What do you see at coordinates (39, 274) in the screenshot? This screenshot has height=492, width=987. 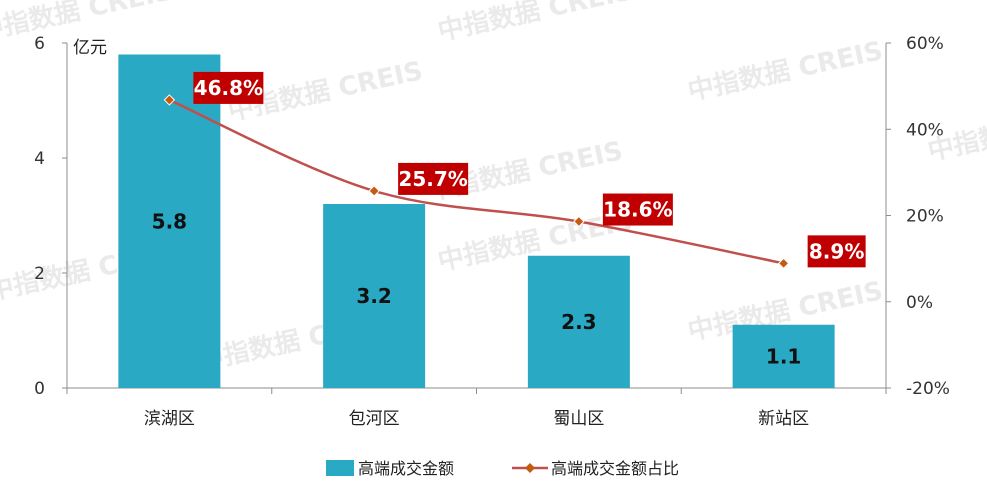 I see `y-left-tick-label: 2` at bounding box center [39, 274].